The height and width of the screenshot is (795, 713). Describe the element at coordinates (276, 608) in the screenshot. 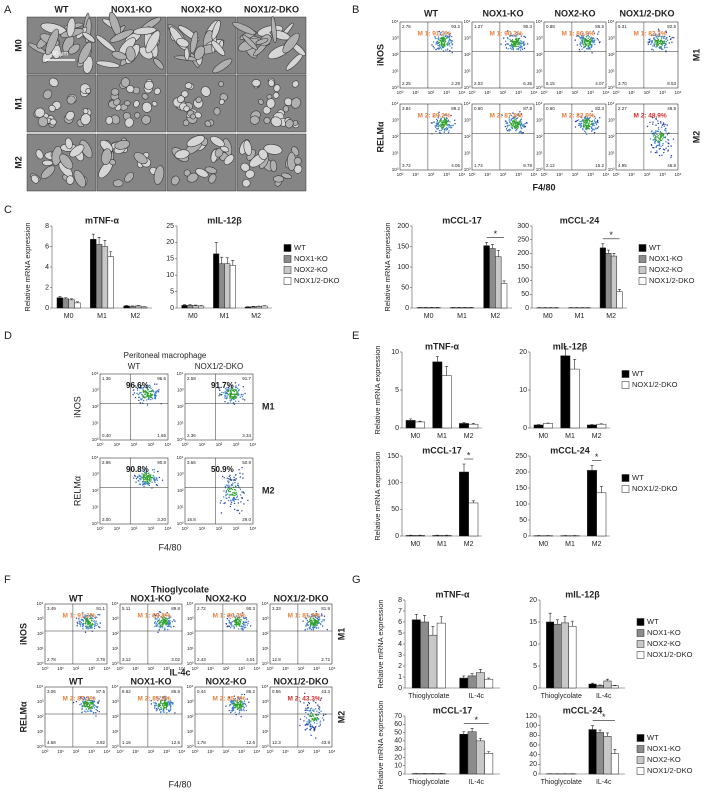

I see `quadrant-value: 3.33` at that location.